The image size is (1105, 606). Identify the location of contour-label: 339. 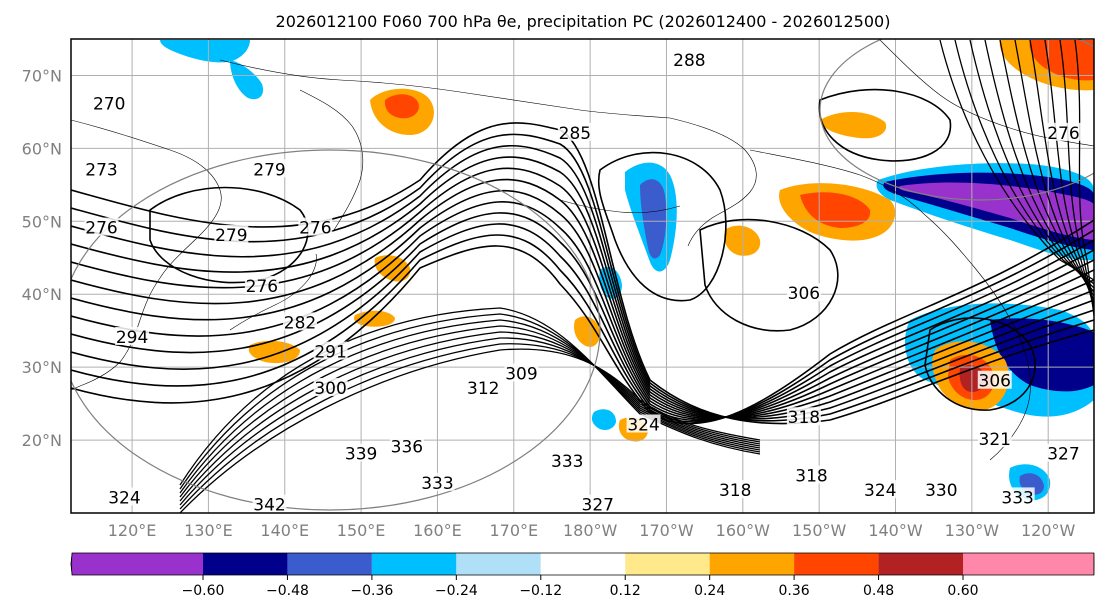
(361, 455).